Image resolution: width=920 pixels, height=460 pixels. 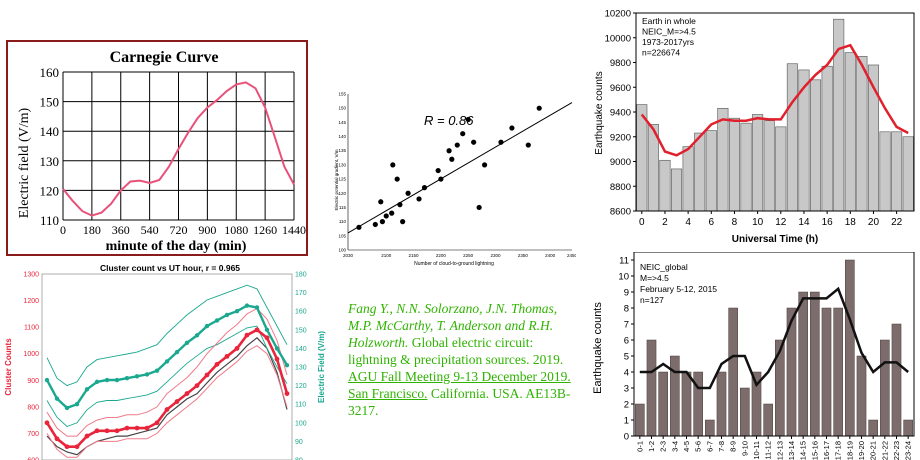 I want to click on scatter-y-tick: 100, so click(x=342, y=250).